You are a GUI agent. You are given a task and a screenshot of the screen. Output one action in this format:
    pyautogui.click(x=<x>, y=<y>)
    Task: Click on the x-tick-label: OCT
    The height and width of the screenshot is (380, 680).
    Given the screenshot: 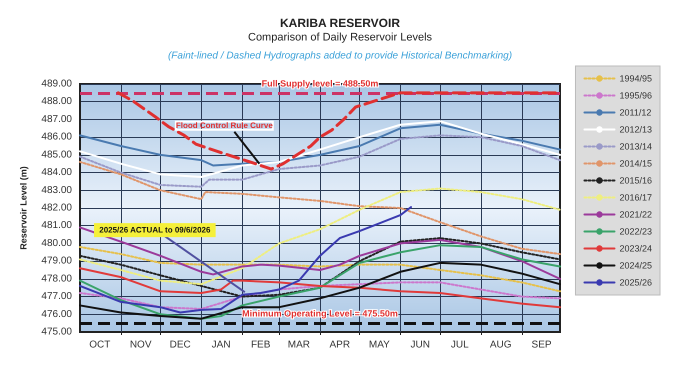 What is the action you would take?
    pyautogui.click(x=99, y=345)
    